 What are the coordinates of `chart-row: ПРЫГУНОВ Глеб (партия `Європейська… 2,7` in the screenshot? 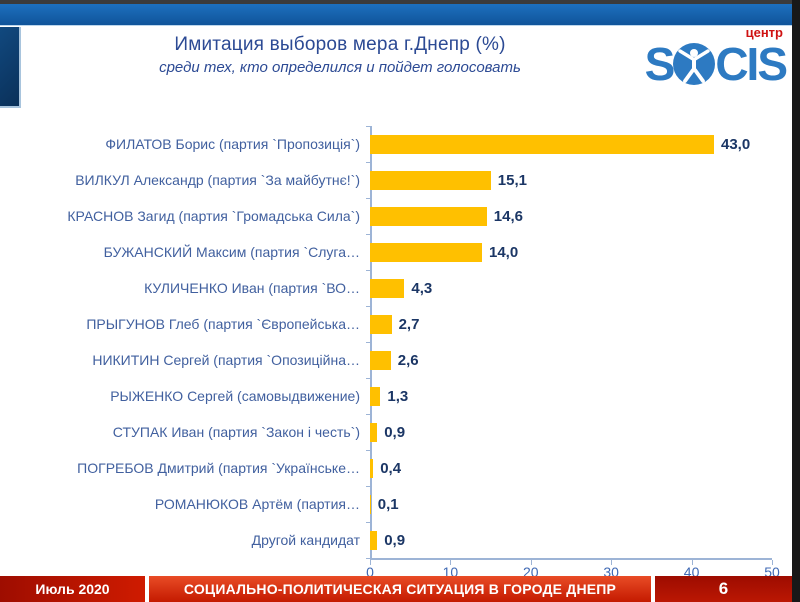 It's located at (396, 324).